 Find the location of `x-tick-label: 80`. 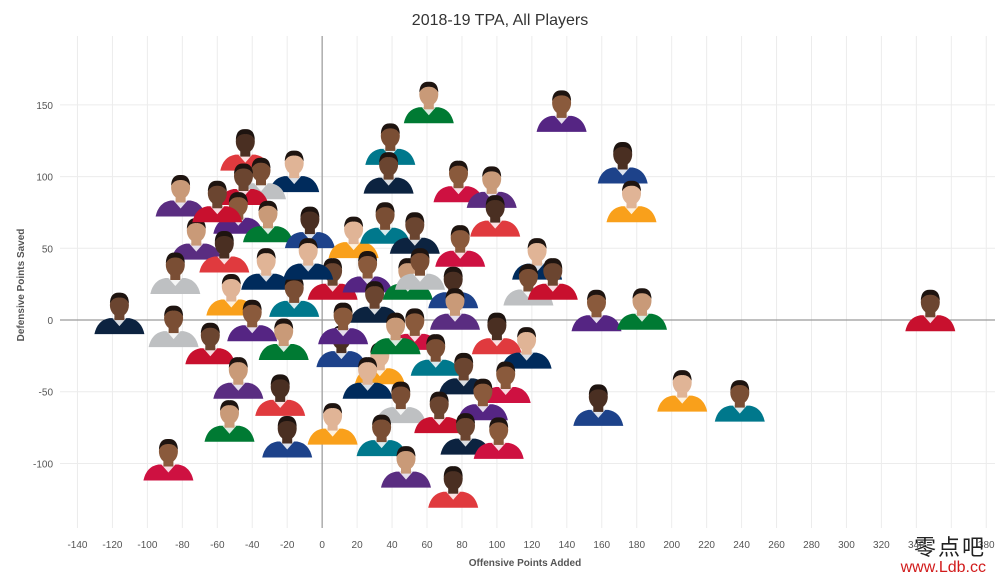

x-tick-label: 80 is located at coordinates (462, 545).